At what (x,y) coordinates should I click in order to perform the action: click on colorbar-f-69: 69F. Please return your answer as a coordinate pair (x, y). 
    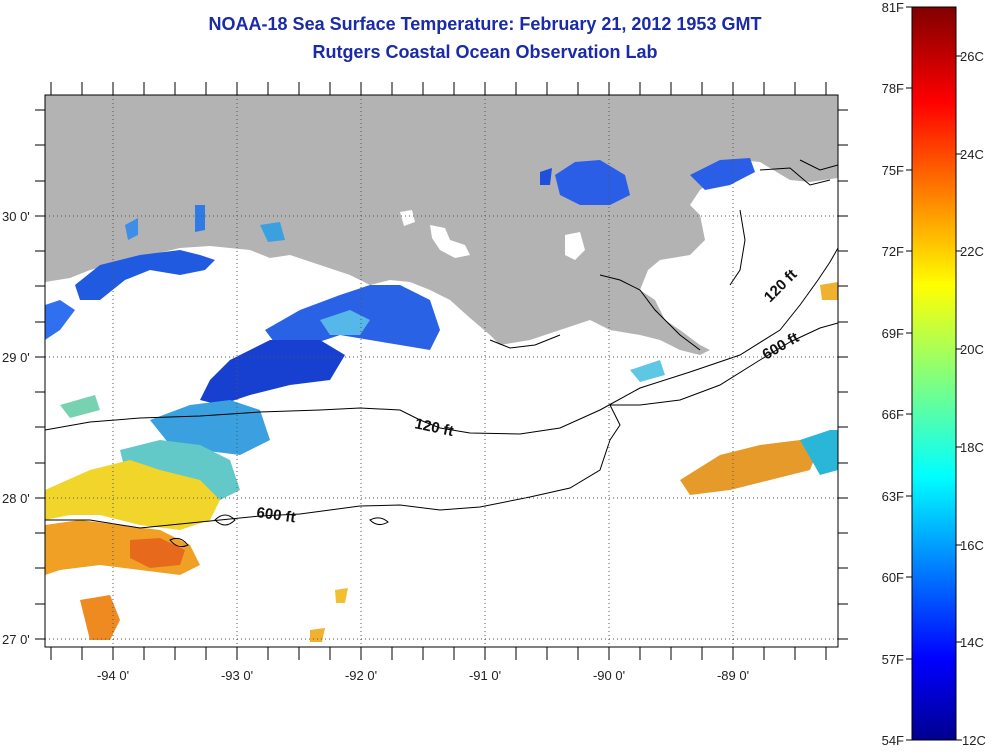
    Looking at the image, I should click on (893, 333).